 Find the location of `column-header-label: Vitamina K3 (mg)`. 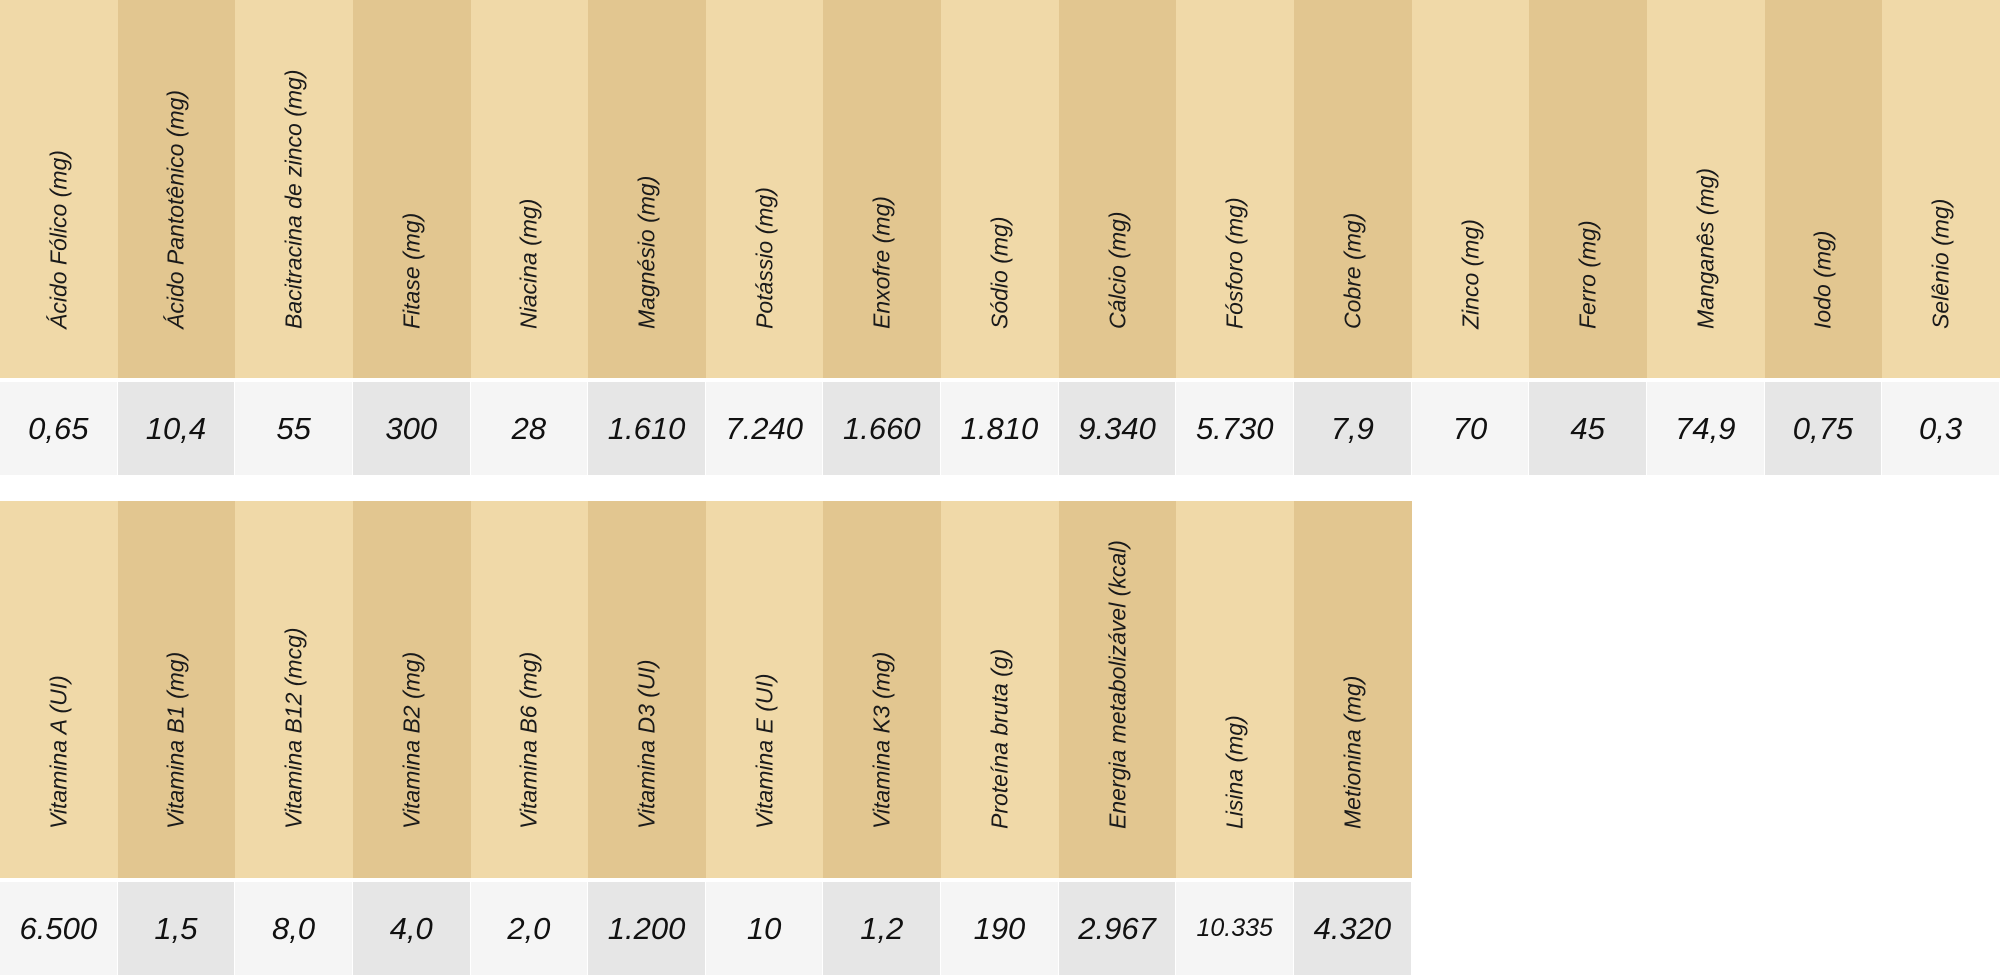

column-header-label: Vitamina K3 (mg) is located at coordinates (881, 740).